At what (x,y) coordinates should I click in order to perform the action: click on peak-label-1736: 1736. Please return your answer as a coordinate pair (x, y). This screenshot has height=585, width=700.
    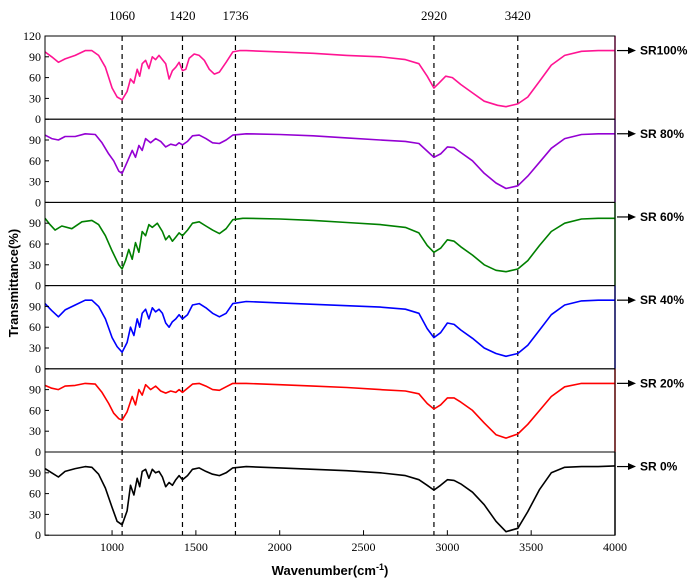
    Looking at the image, I should click on (235, 15).